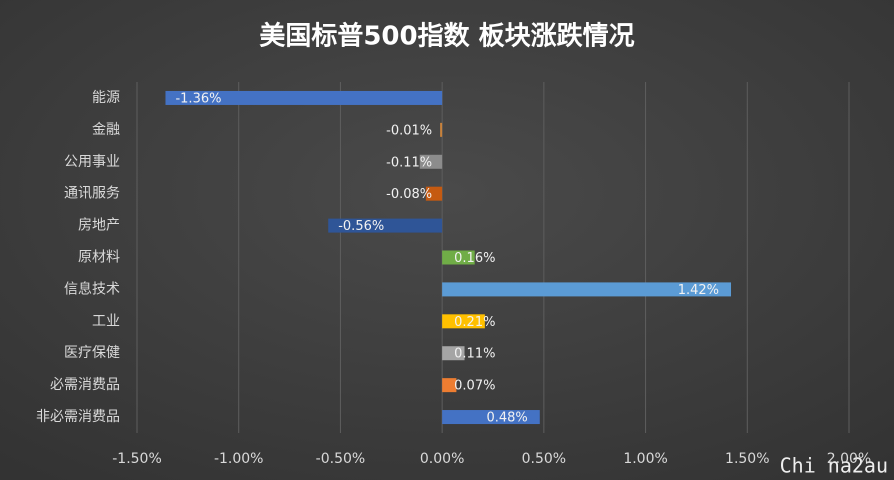 The width and height of the screenshot is (894, 480). I want to click on value-label: -0.56%, so click(361, 226).